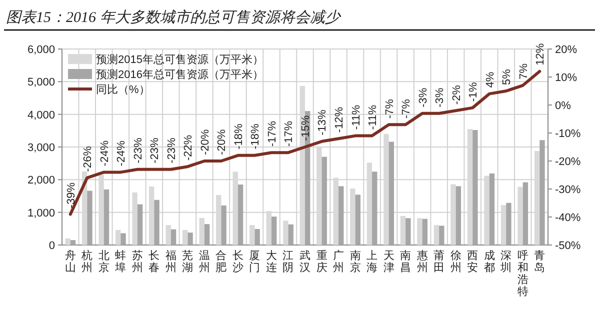  I want to click on data-label: 5%, so click(507, 76).